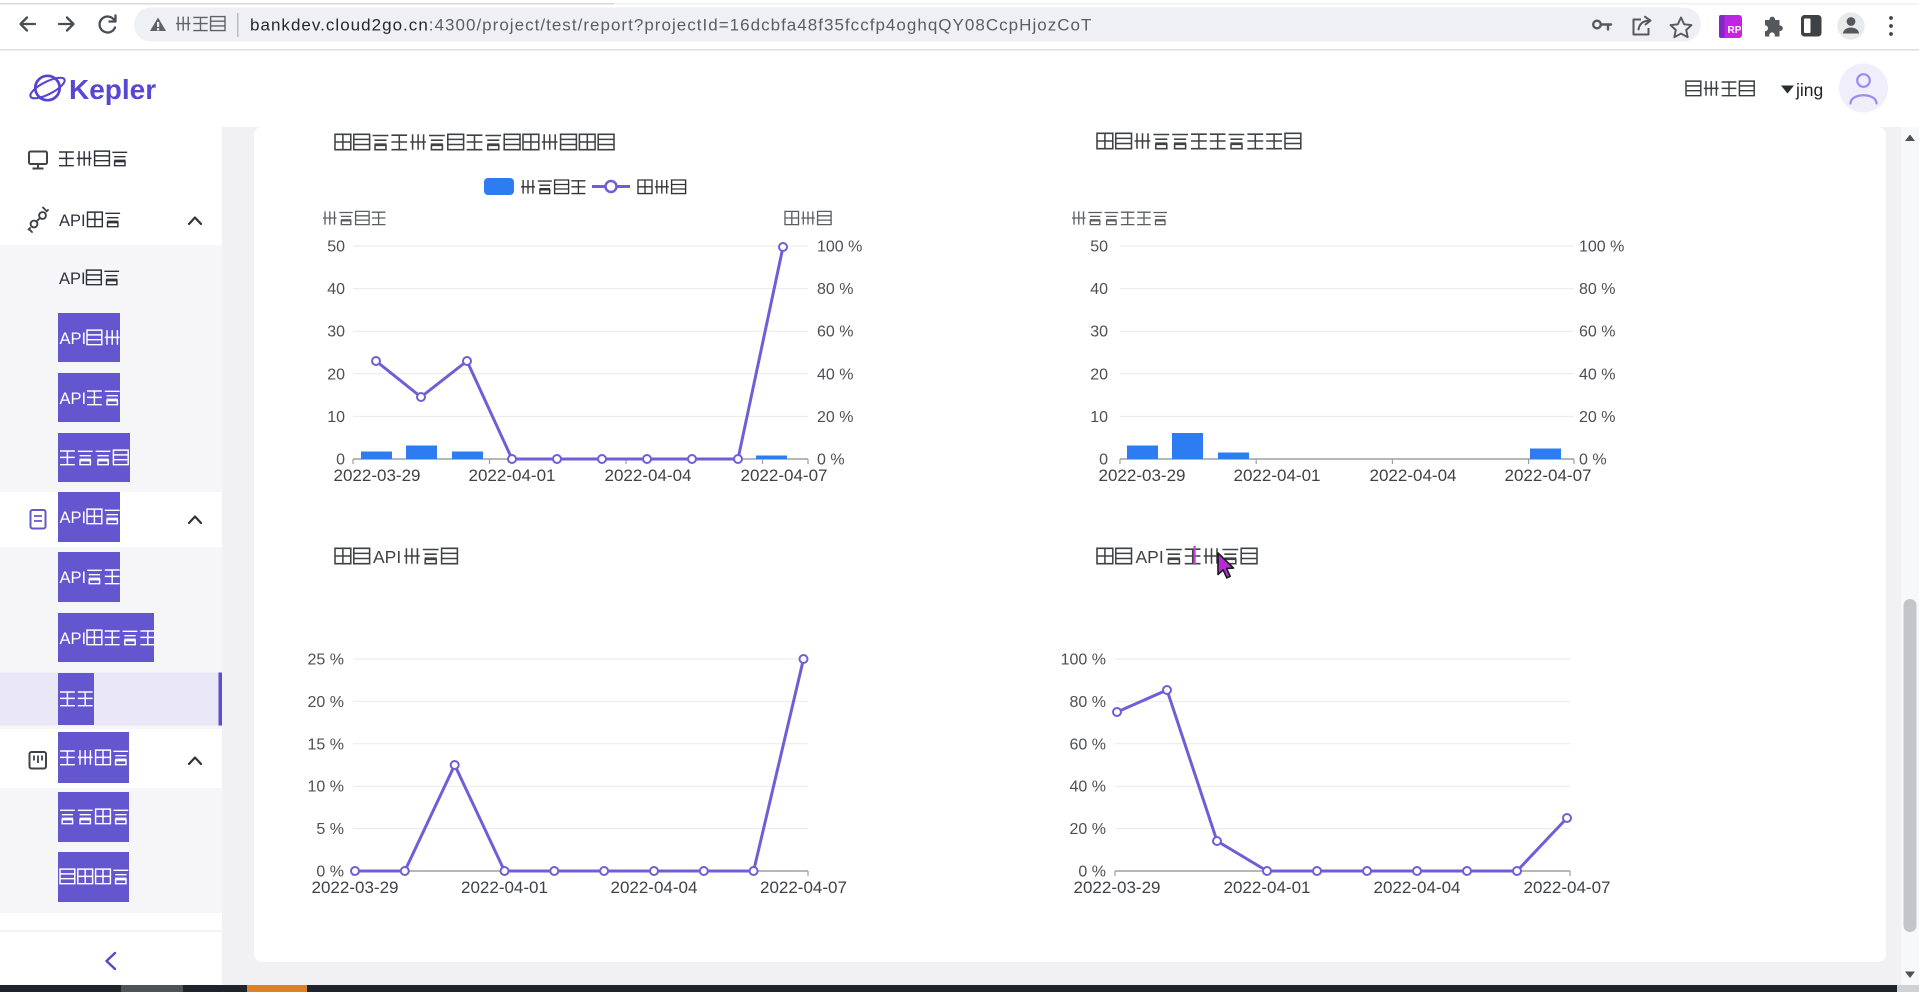  Describe the element at coordinates (326, 787) in the screenshot. I see `svg-text: 10 %` at that location.